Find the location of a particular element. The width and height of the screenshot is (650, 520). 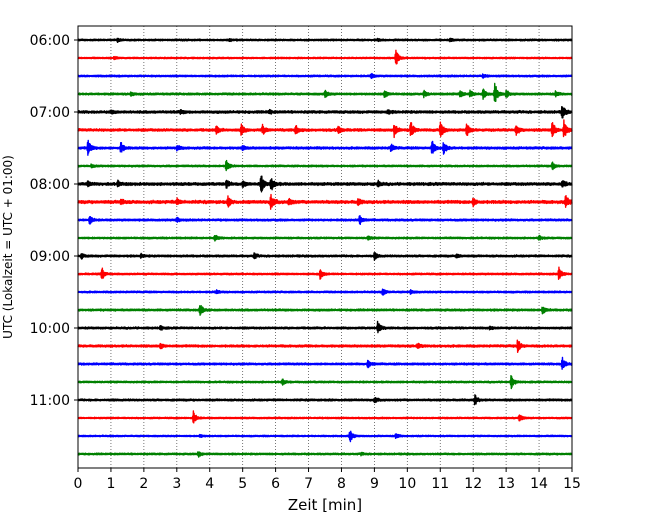

x-axis-ticks: 0 1 2 3 4 5 6 7 8 9 10 11 12 13 14 15 is located at coordinates (327, 480).